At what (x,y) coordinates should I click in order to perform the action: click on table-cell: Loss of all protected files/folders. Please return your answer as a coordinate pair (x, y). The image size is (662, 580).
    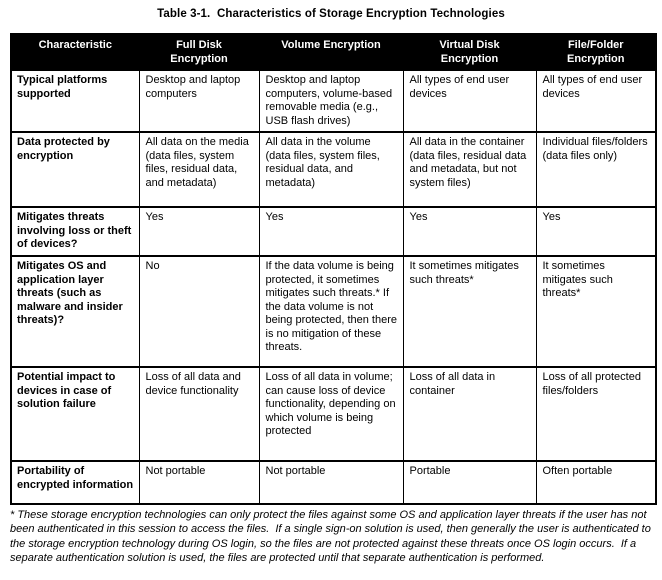
    Looking at the image, I should click on (596, 414).